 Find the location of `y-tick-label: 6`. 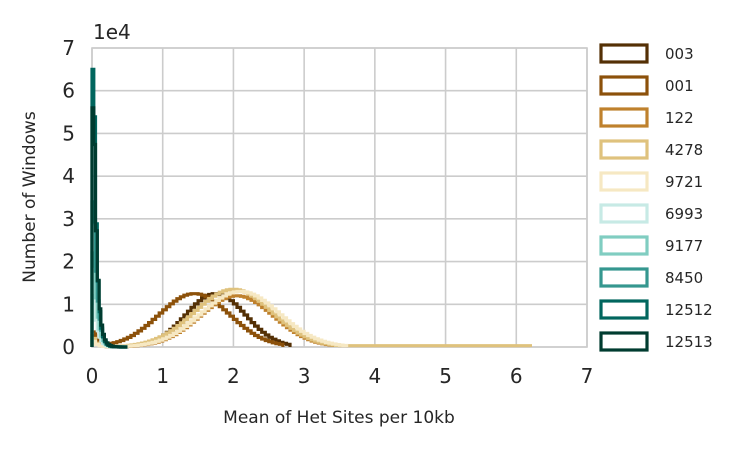

y-tick-label: 6 is located at coordinates (68, 91).